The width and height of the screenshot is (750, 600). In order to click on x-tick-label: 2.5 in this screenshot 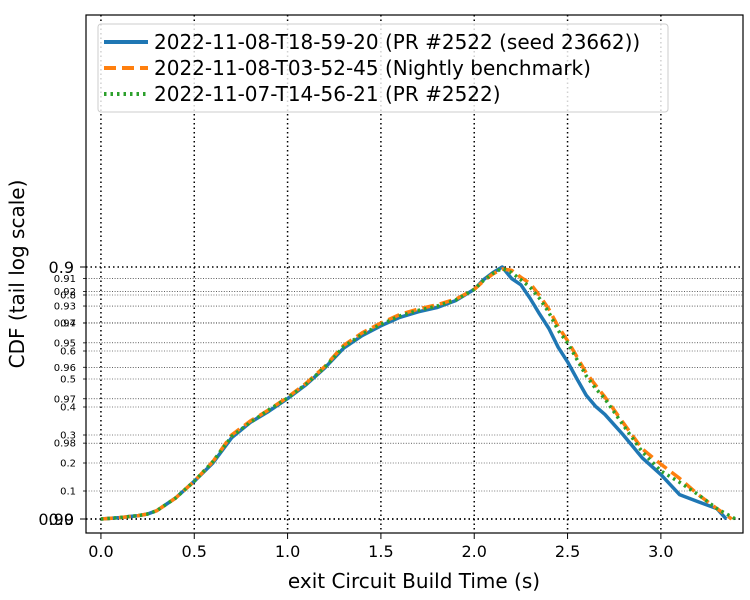, I will do `click(567, 551)`.